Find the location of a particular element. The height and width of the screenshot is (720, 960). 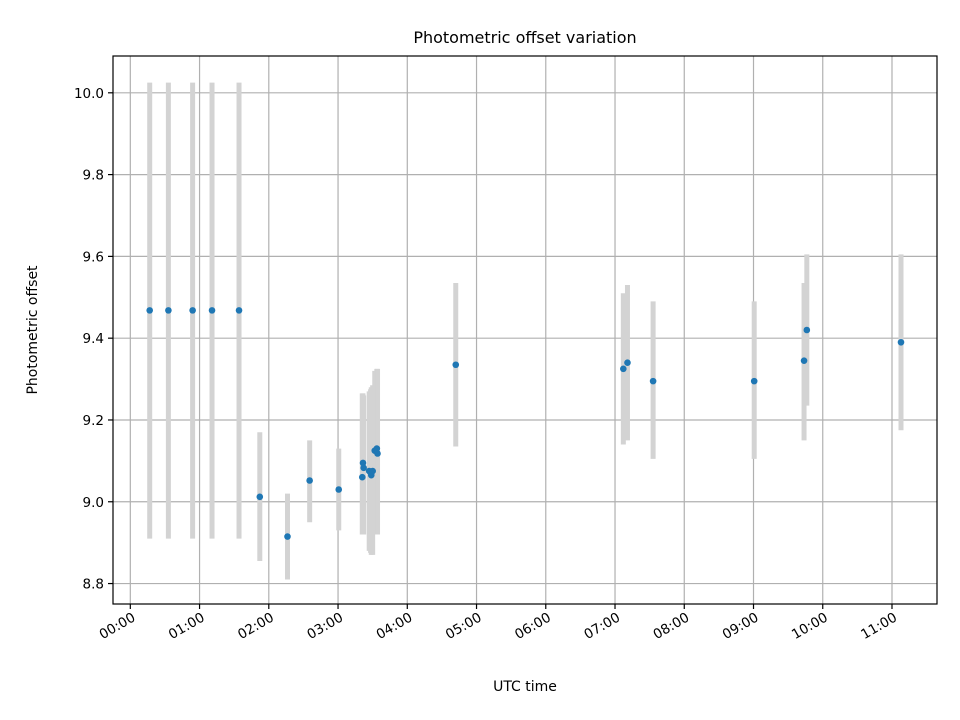

y-tick-label: 9.2 is located at coordinates (93, 421).